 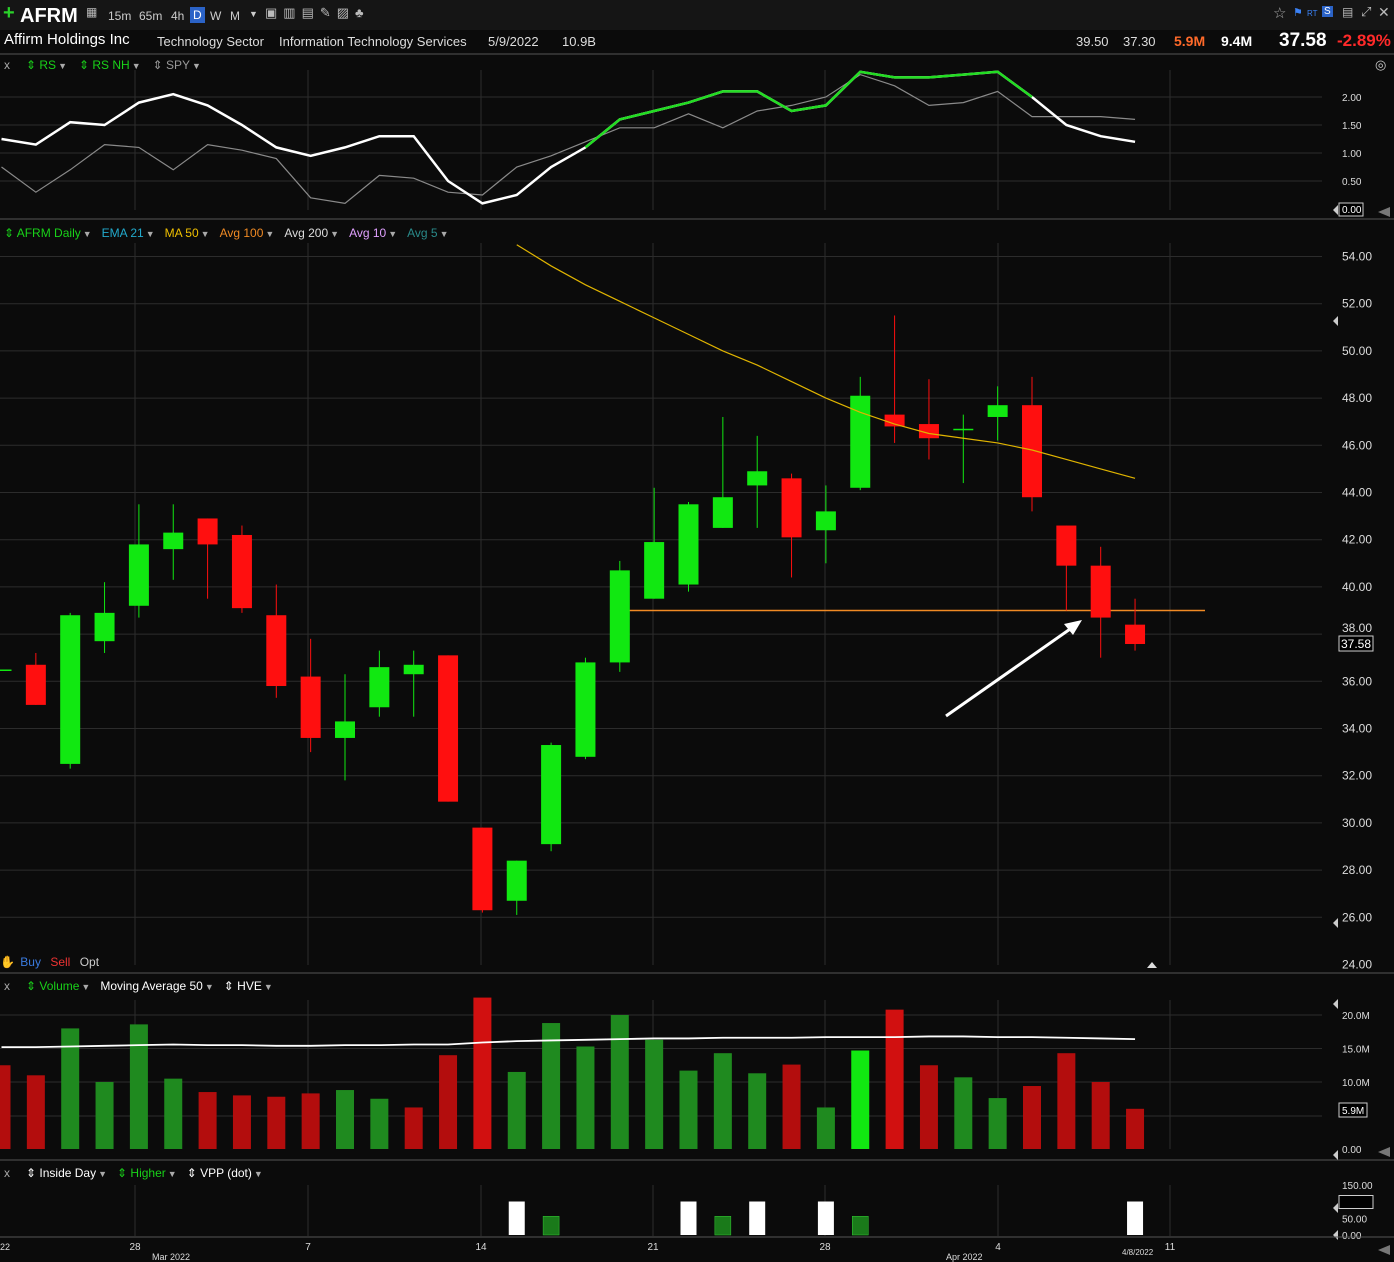 What do you see at coordinates (825, 1247) in the screenshot?
I see `xaxis-label: 28` at bounding box center [825, 1247].